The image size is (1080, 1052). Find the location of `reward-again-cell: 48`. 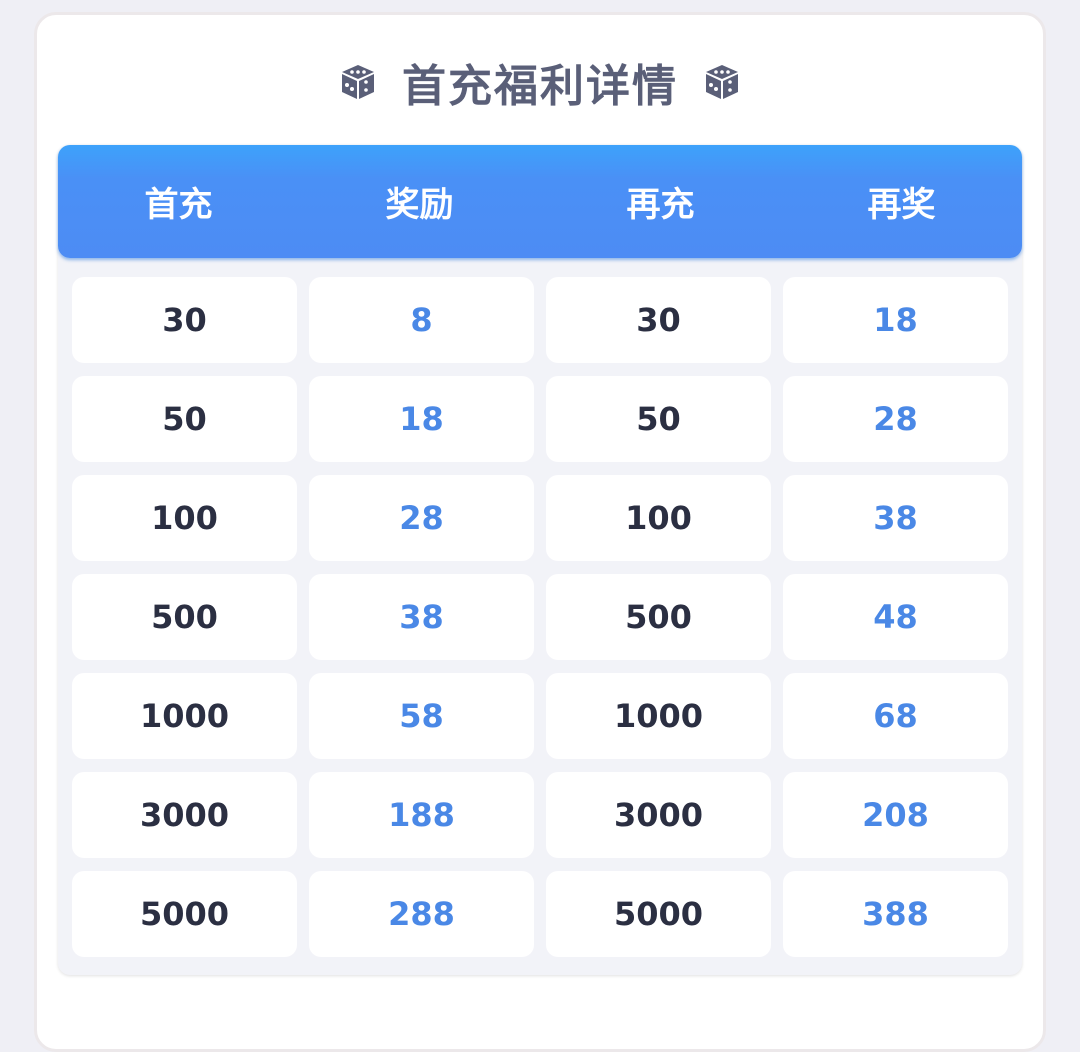

reward-again-cell: 48 is located at coordinates (895, 617).